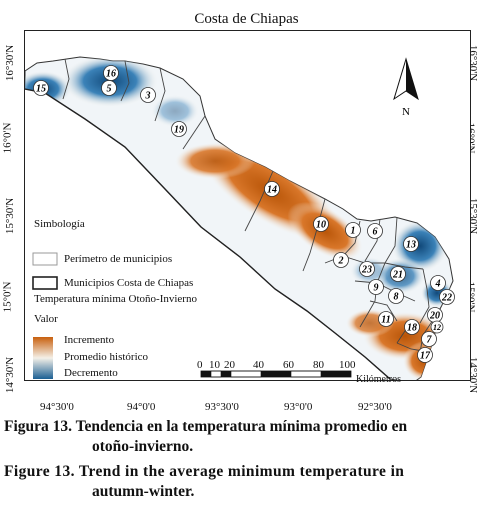  I want to click on scale-tick-label: 0, so click(200, 365).